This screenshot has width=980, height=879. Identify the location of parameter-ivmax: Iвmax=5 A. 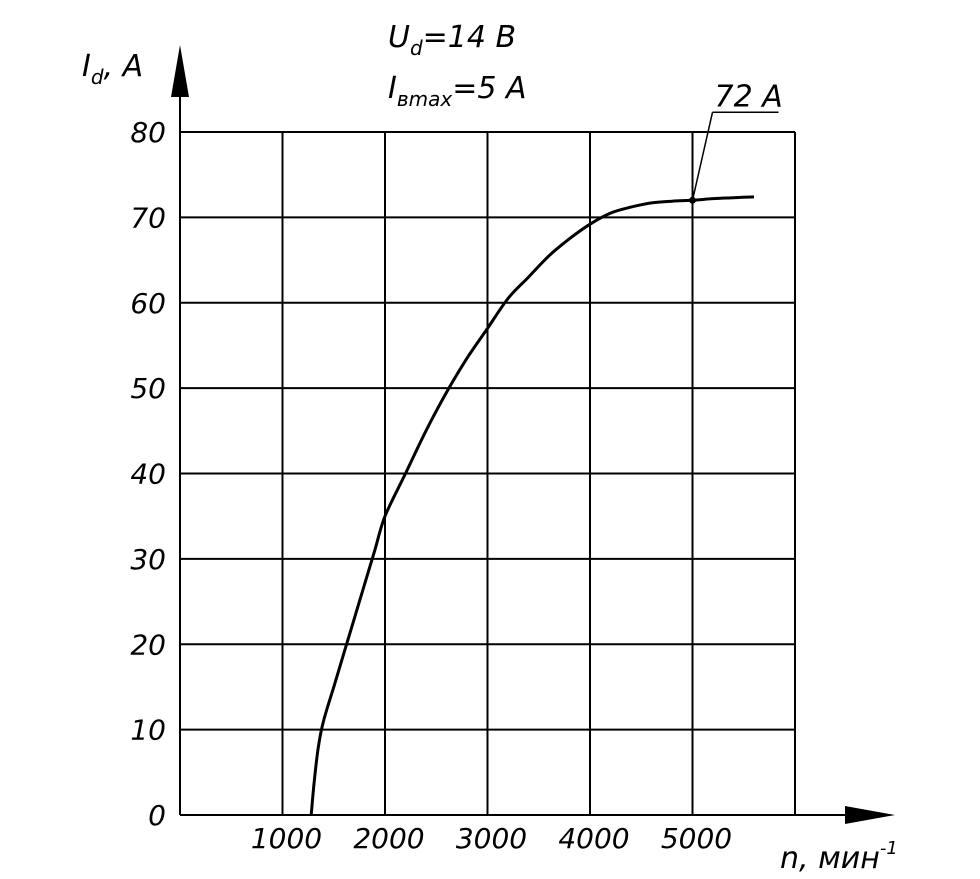
(457, 91).